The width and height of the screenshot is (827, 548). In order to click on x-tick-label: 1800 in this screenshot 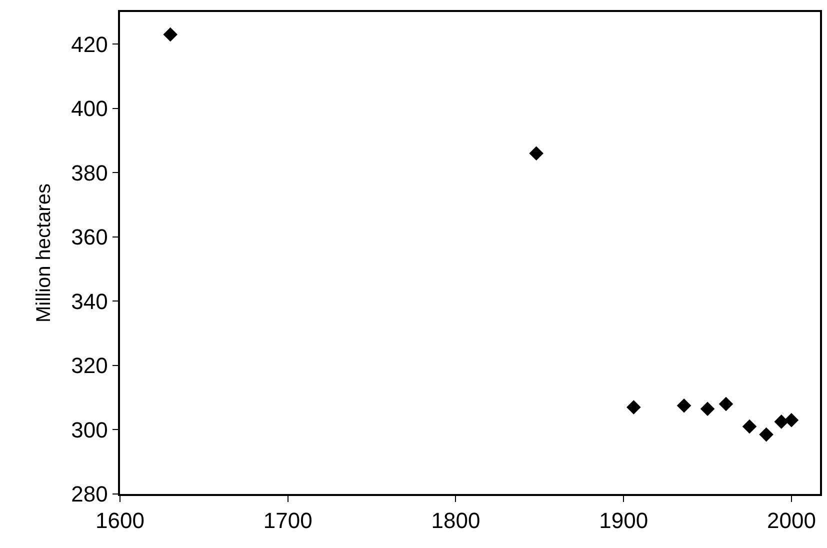, I will do `click(455, 521)`.